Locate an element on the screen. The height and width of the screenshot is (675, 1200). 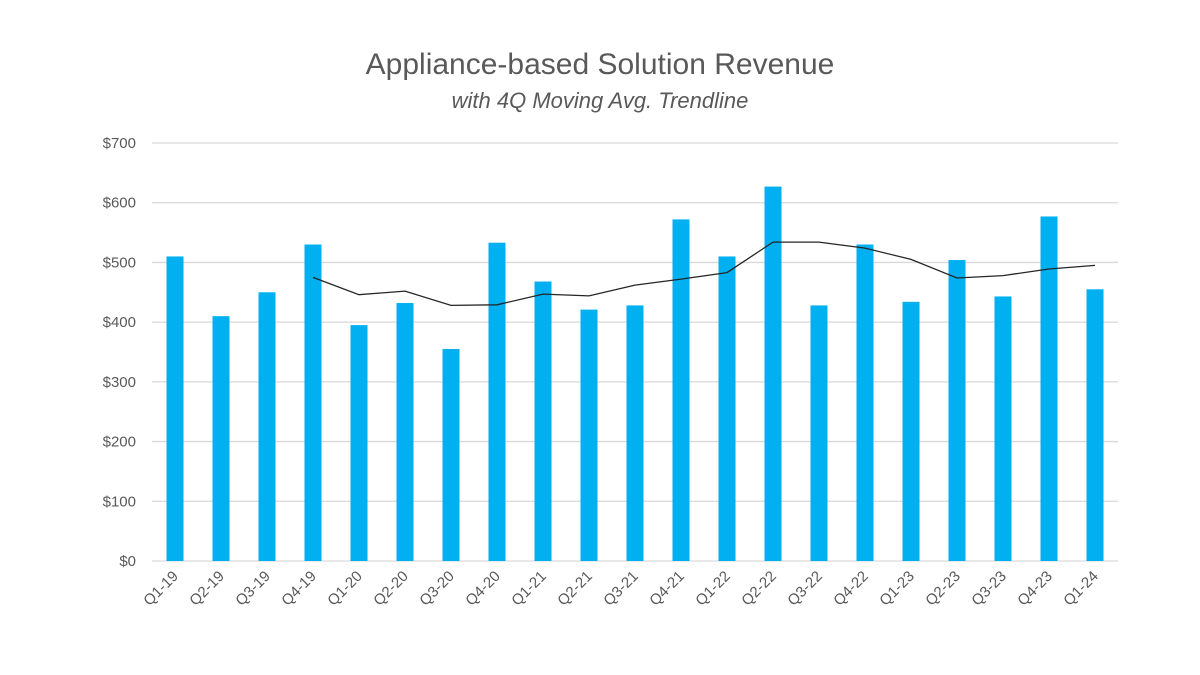
y-tick-label: $600 is located at coordinates (119, 203).